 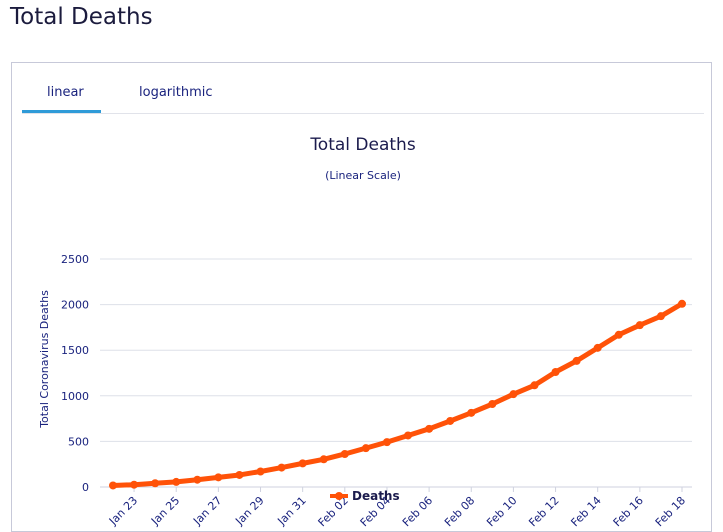 What do you see at coordinates (61, 111) in the screenshot?
I see `active-tab-indicator` at bounding box center [61, 111].